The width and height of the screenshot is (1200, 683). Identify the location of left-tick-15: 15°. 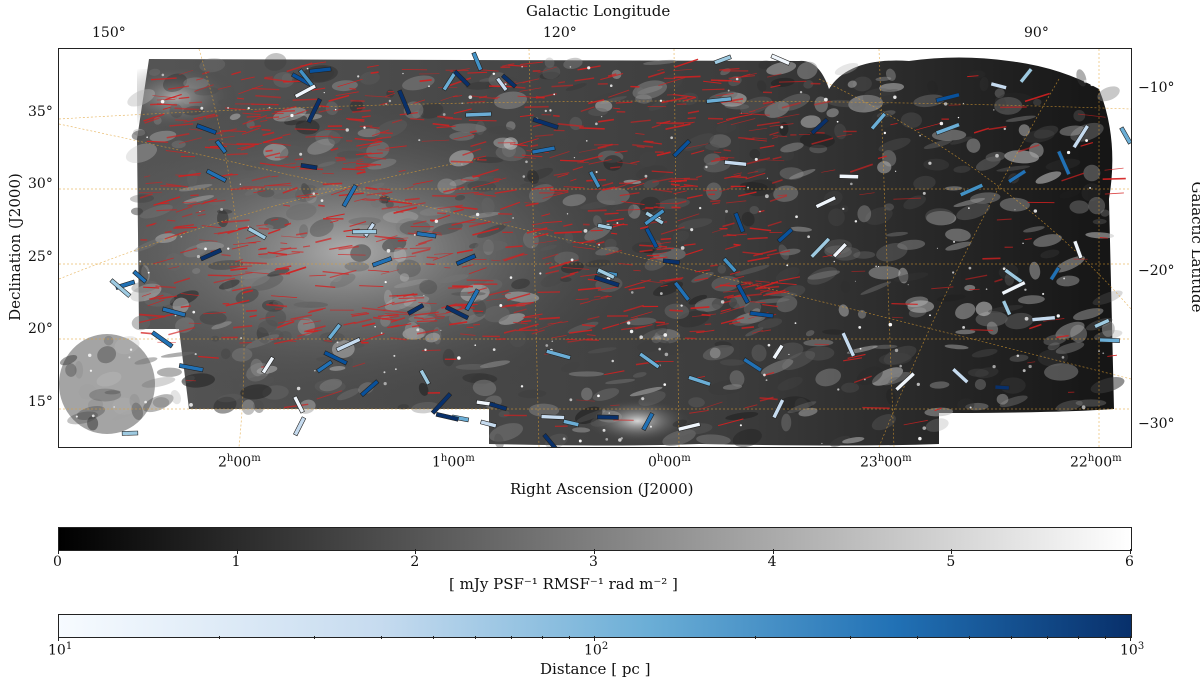
(40, 402).